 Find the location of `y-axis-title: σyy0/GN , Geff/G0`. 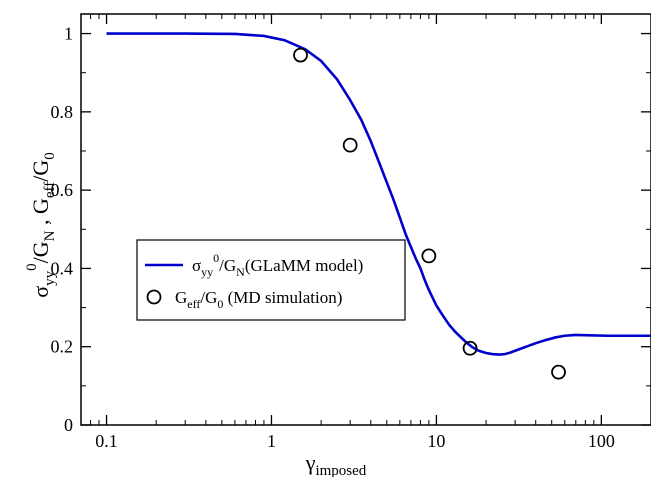

y-axis-title: σyy0/GN , Geff/G0 is located at coordinates (41, 224).